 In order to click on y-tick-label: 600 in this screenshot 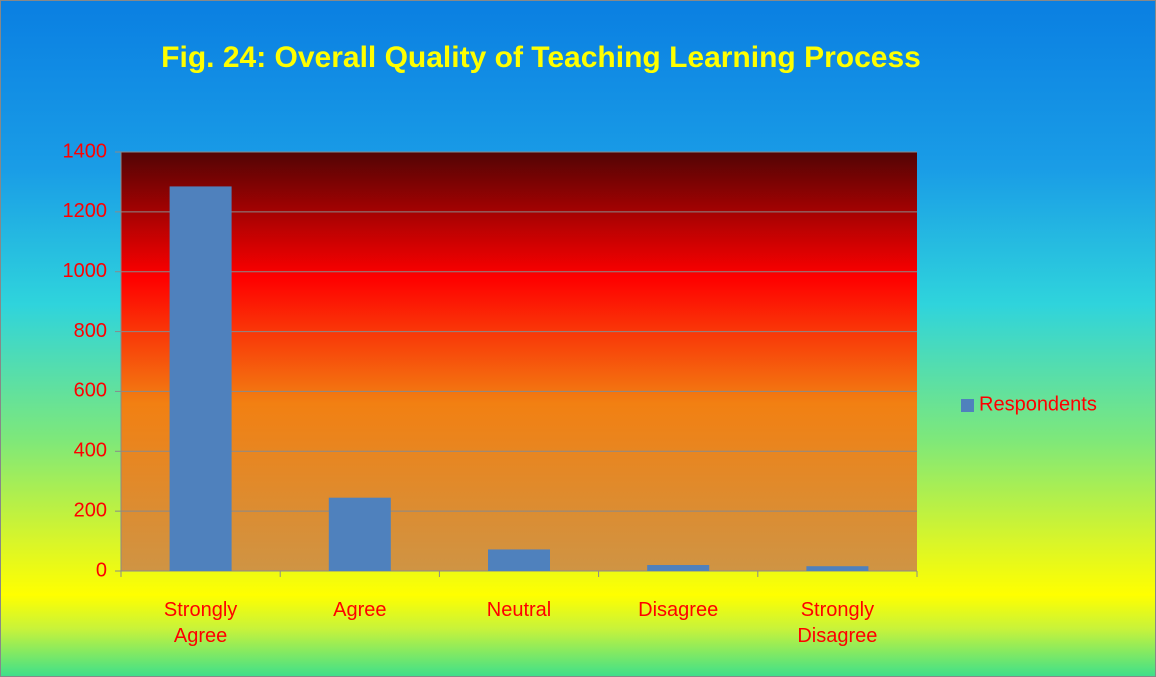, I will do `click(90, 391)`.